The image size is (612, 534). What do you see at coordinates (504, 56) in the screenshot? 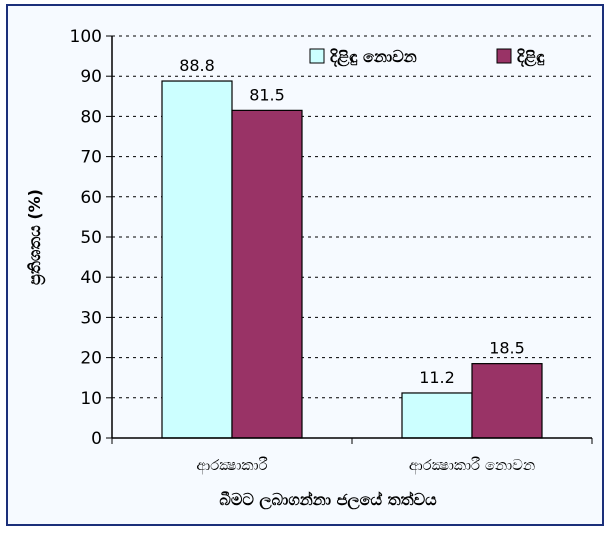
I see `legend-swatch-poor` at bounding box center [504, 56].